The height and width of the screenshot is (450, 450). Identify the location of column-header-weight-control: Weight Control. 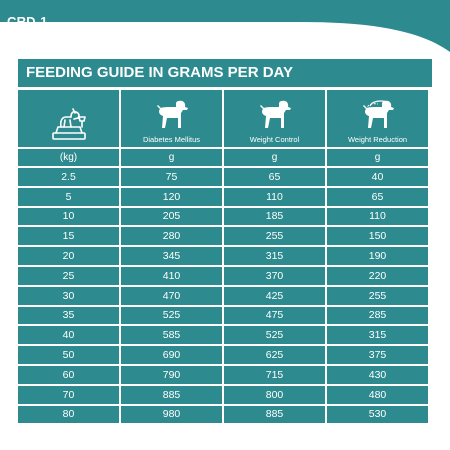
(274, 118).